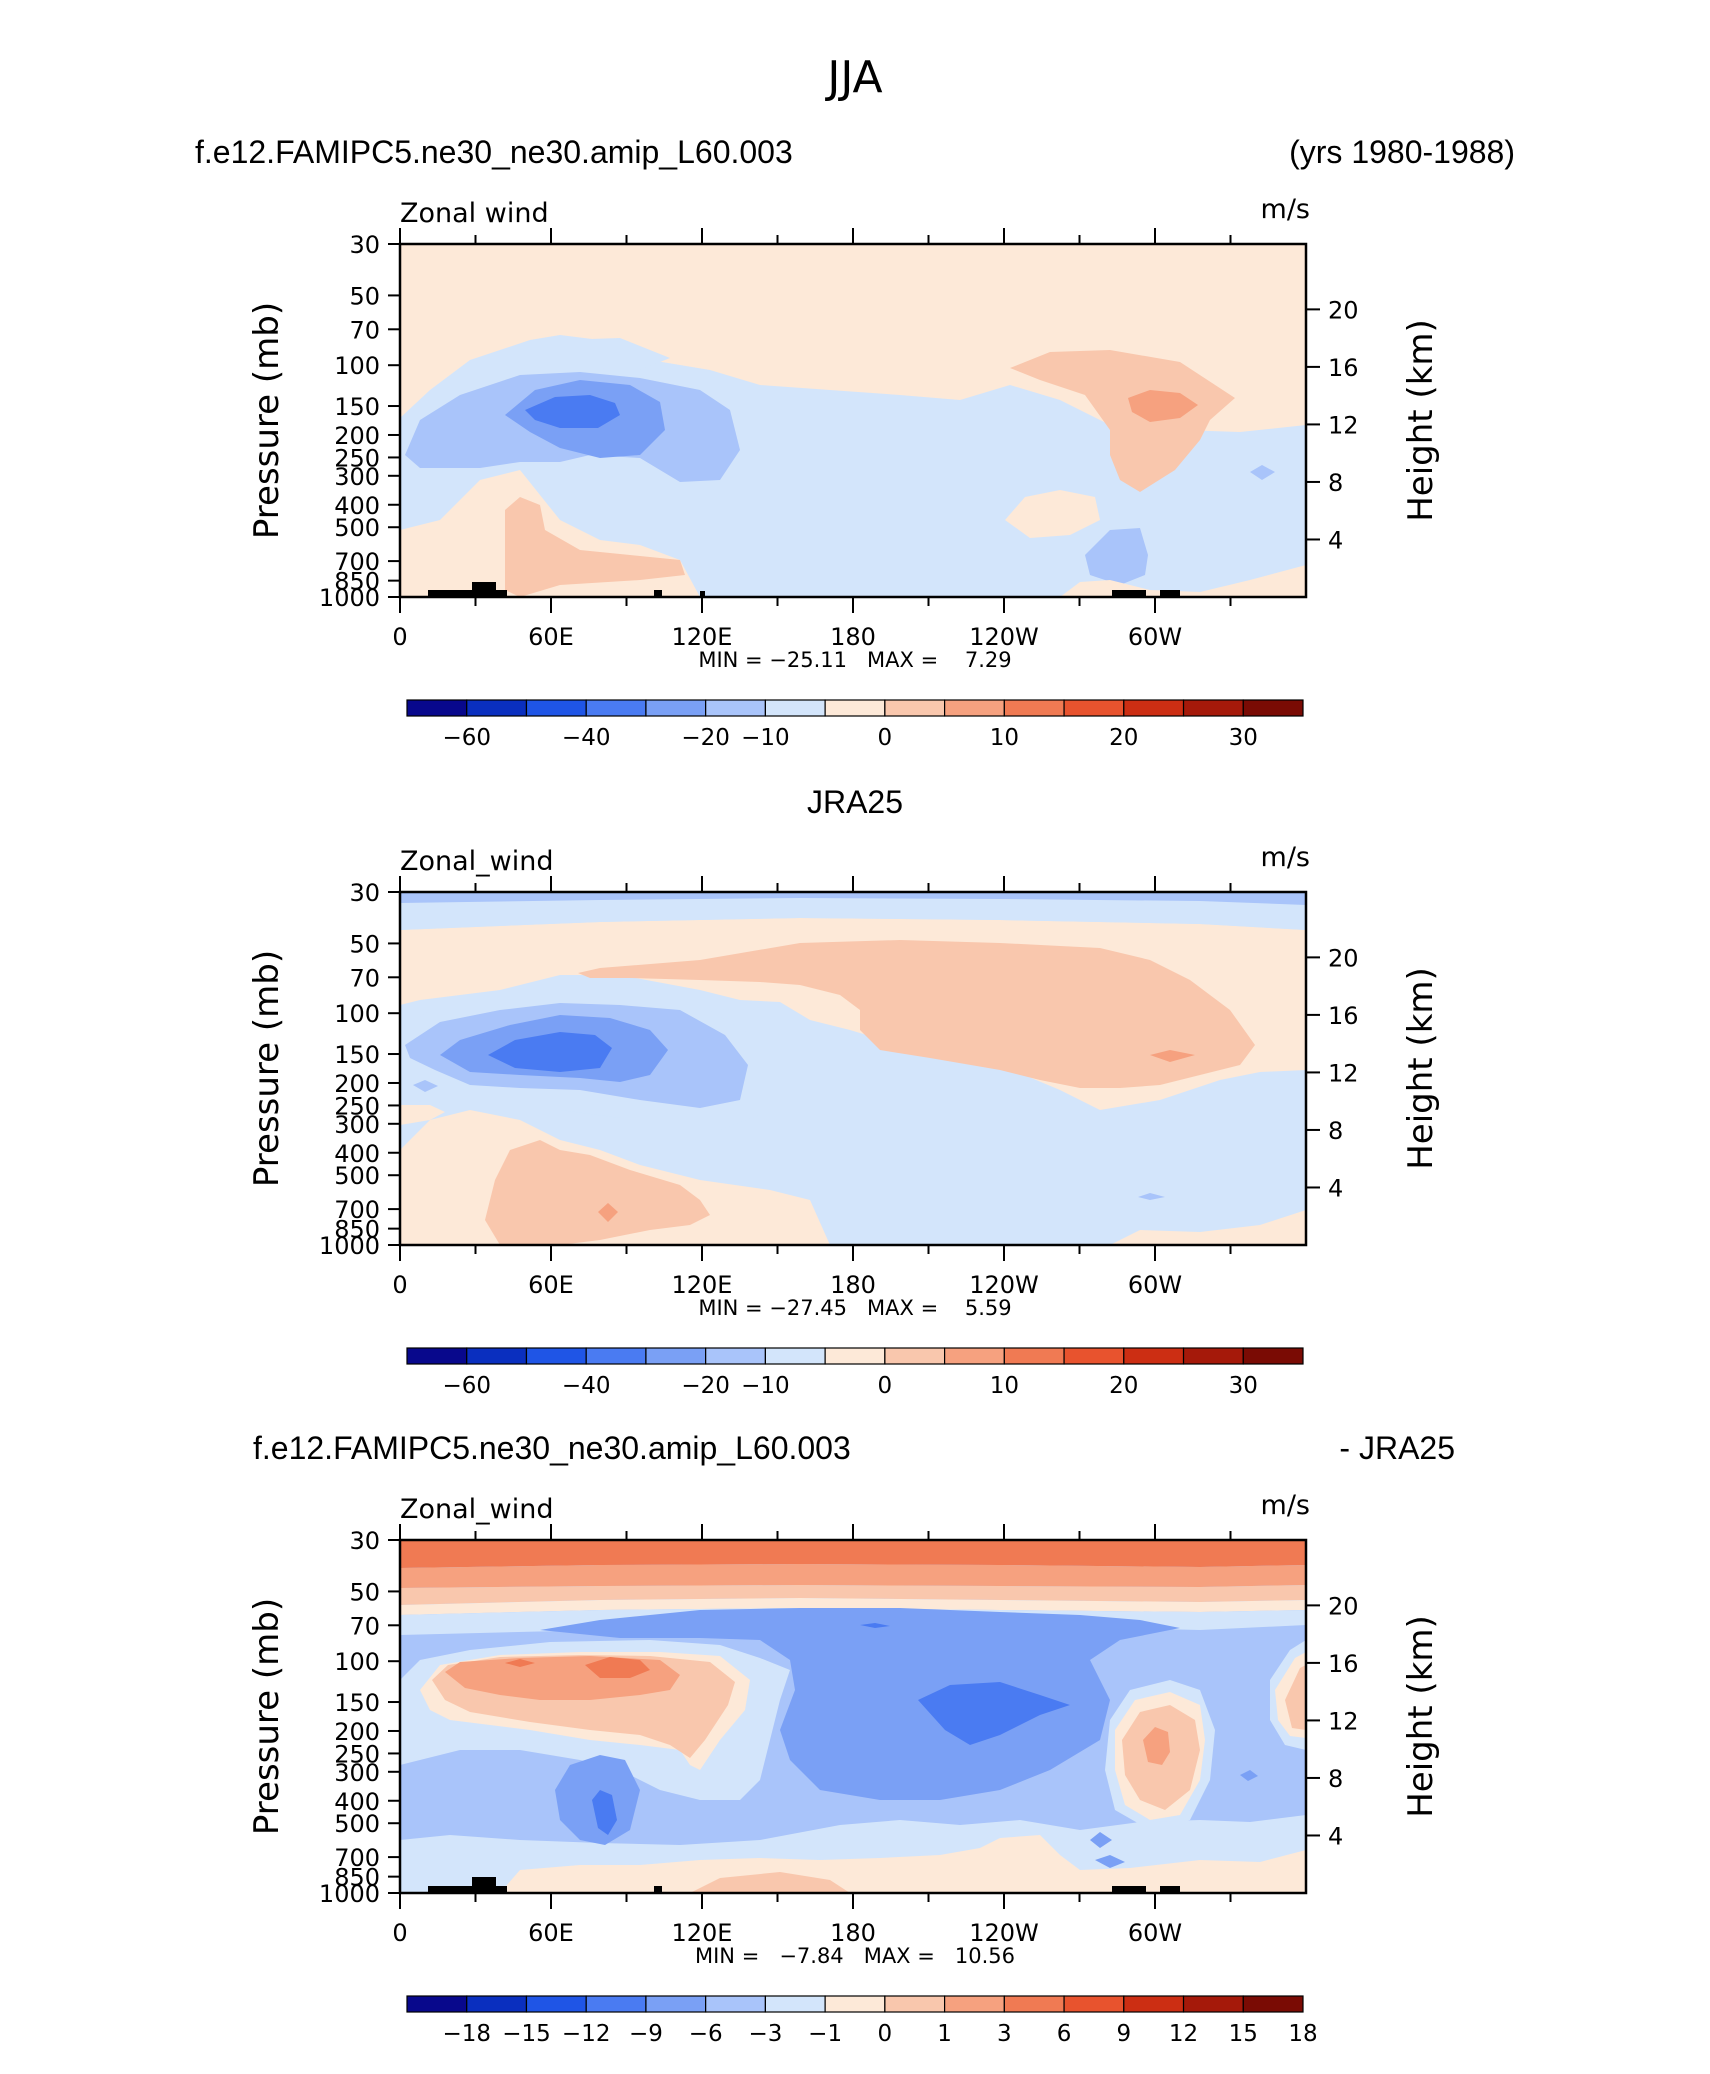 The image size is (1710, 2074). What do you see at coordinates (804, 1885) in the screenshot?
I see `panel3-topography` at bounding box center [804, 1885].